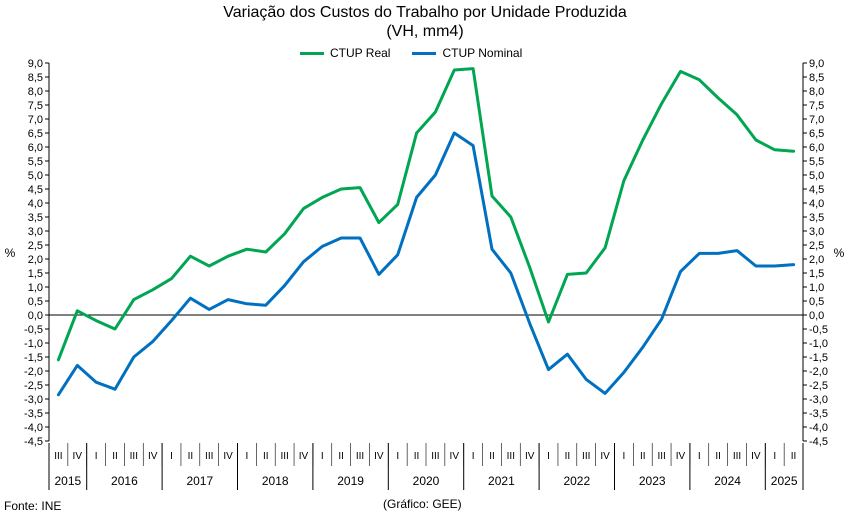 The width and height of the screenshot is (850, 518). Describe the element at coordinates (816, 92) in the screenshot. I see `y-tick-label-right: 8,0` at that location.